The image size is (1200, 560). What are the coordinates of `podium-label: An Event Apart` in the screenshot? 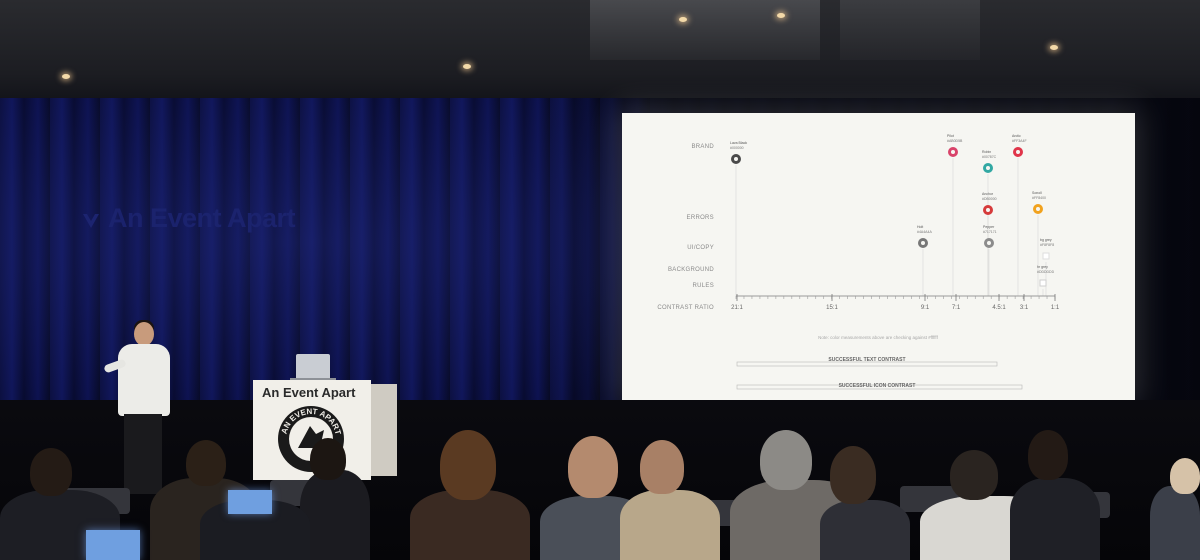 It's located at (309, 392).